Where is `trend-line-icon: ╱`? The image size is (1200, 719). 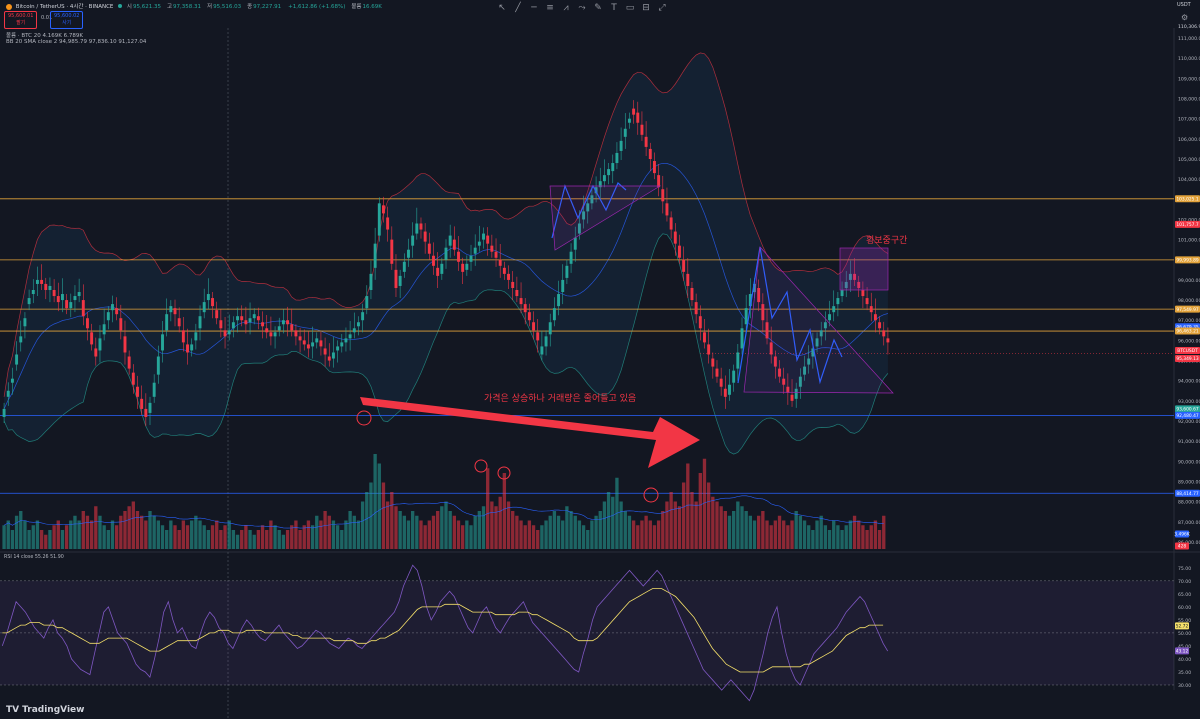
trend-line-icon: ╱ is located at coordinates (518, 8).